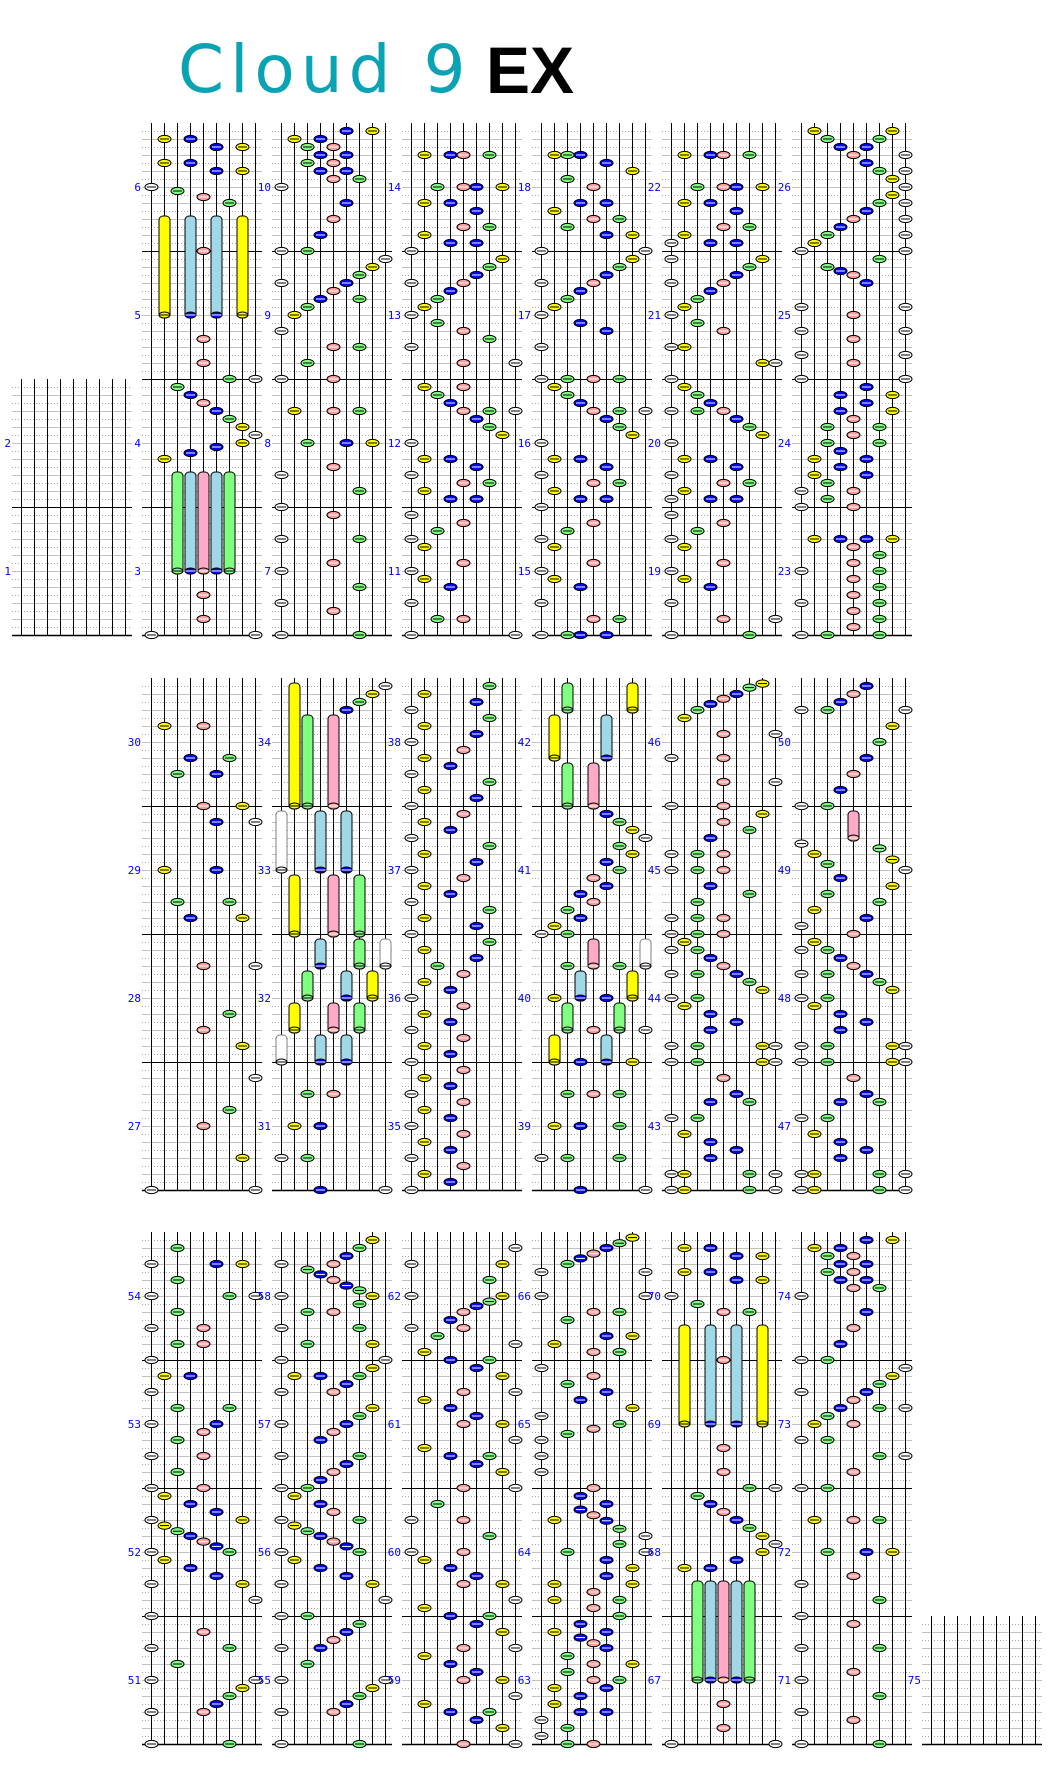 The height and width of the screenshot is (1768, 1058). What do you see at coordinates (394, 1424) in the screenshot?
I see `measure-number: 61` at bounding box center [394, 1424].